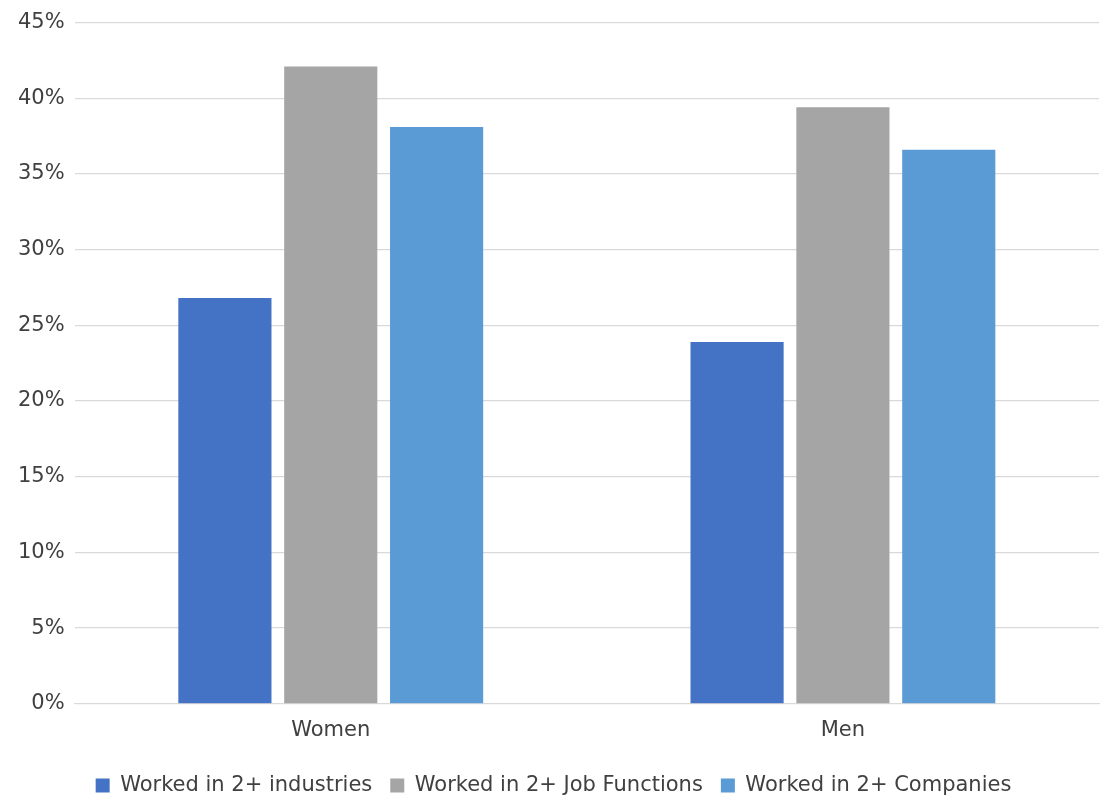  What do you see at coordinates (558, 783) in the screenshot?
I see `legend-label: Worked in 2+ Job Functions` at bounding box center [558, 783].